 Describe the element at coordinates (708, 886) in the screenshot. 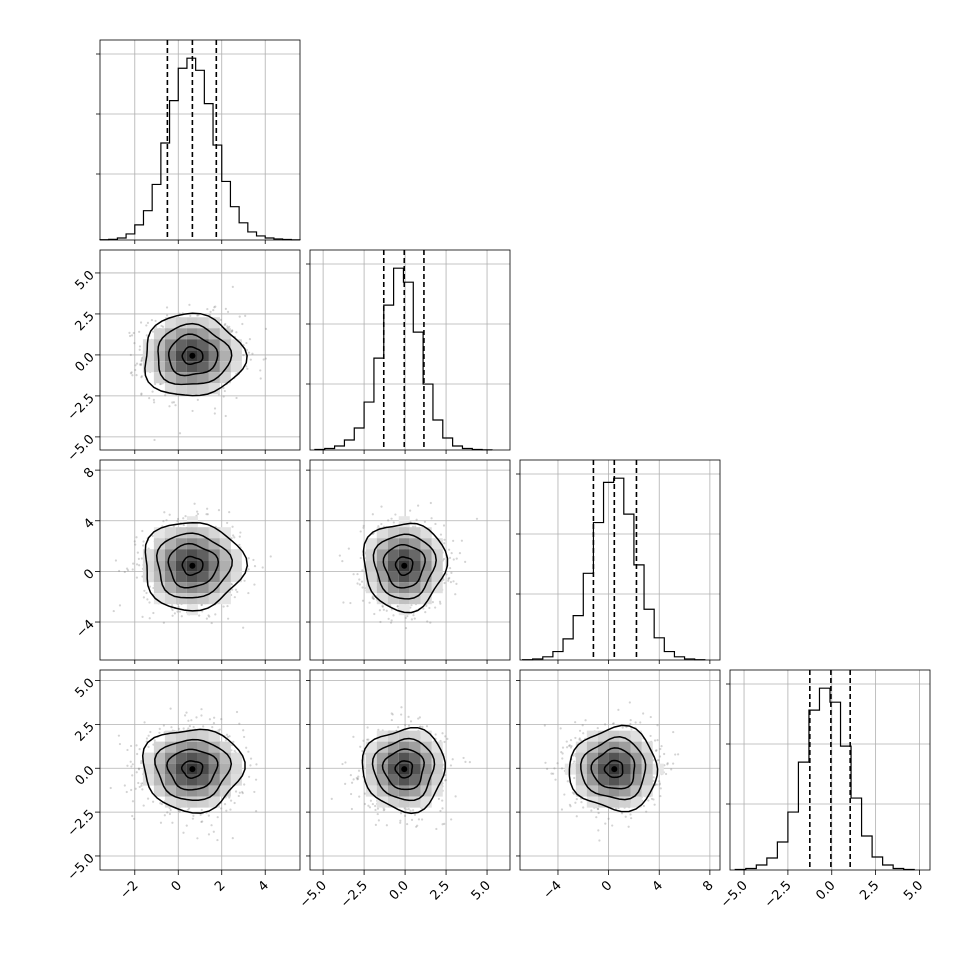

I see `x-tick-label-2-3: 8` at that location.